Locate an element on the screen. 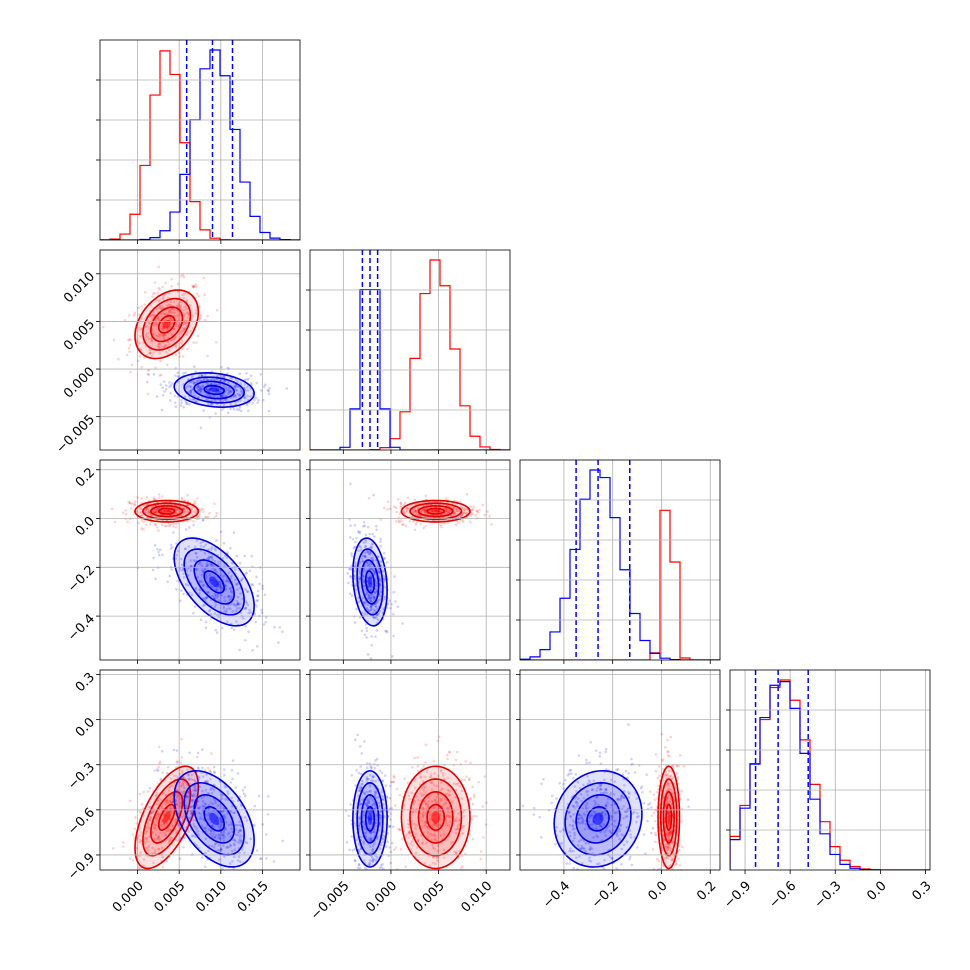 The width and height of the screenshot is (970, 970). panel-frame is located at coordinates (200, 770).